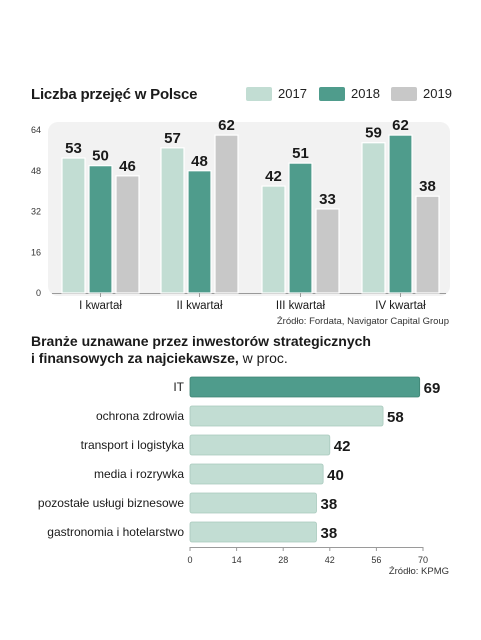 The image size is (481, 640). What do you see at coordinates (100, 229) in the screenshot?
I see `bar-i-kwartal-2018` at bounding box center [100, 229].